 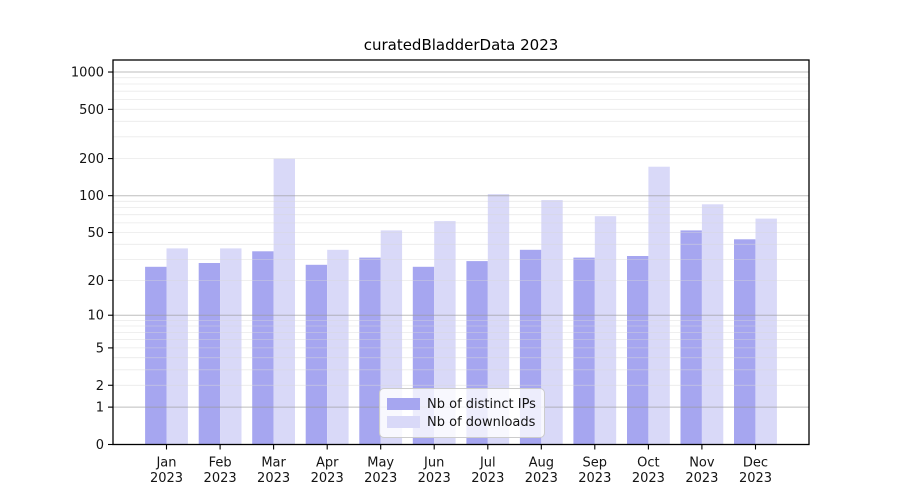 What do you see at coordinates (691, 337) in the screenshot?
I see `bar-distinct-ips-nov` at bounding box center [691, 337].